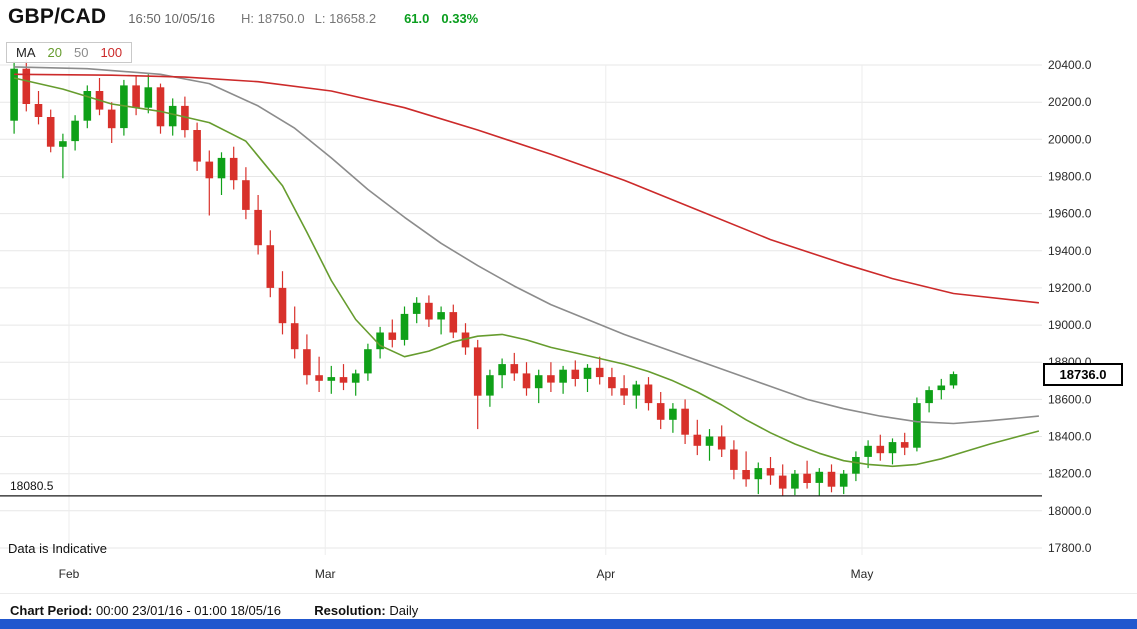  What do you see at coordinates (325, 574) in the screenshot?
I see `x-axis-label: Mar` at bounding box center [325, 574].